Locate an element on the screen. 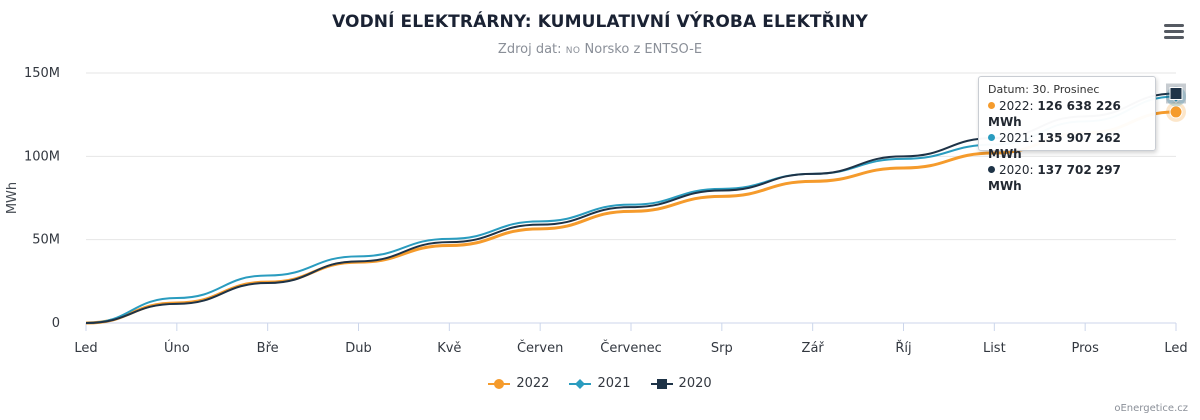 The width and height of the screenshot is (1200, 420). x-tick-label: Úno is located at coordinates (177, 348).